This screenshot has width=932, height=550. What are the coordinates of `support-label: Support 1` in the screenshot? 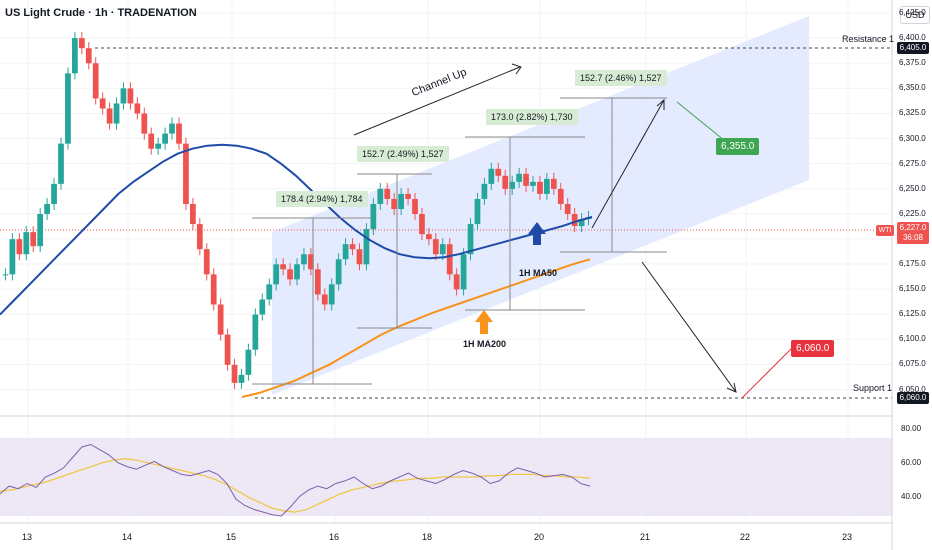 It's located at (873, 388).